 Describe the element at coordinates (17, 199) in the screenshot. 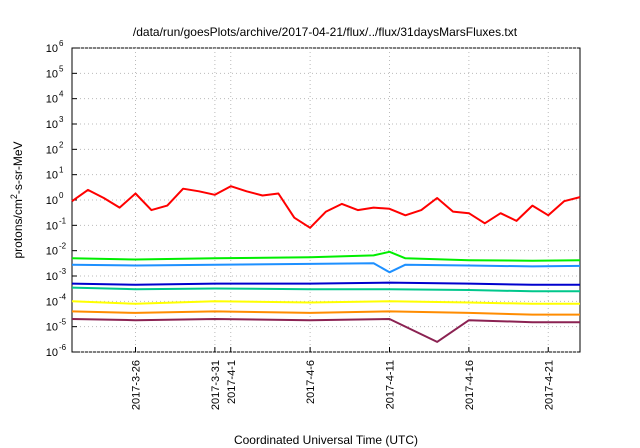

I see `y-axis-label: protons/cm2-s-sr-MeV` at that location.